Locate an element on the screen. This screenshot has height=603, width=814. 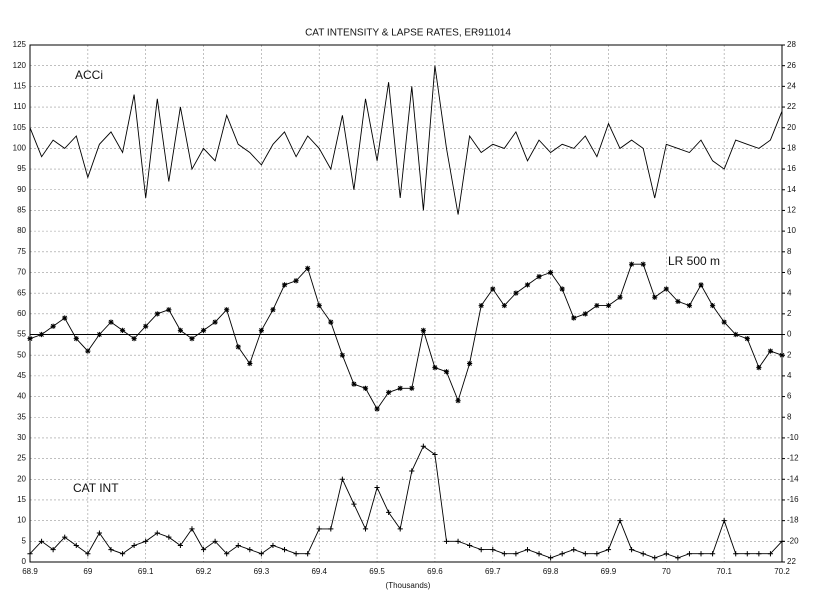
y2-tick-label: 26 is located at coordinates (791, 65).